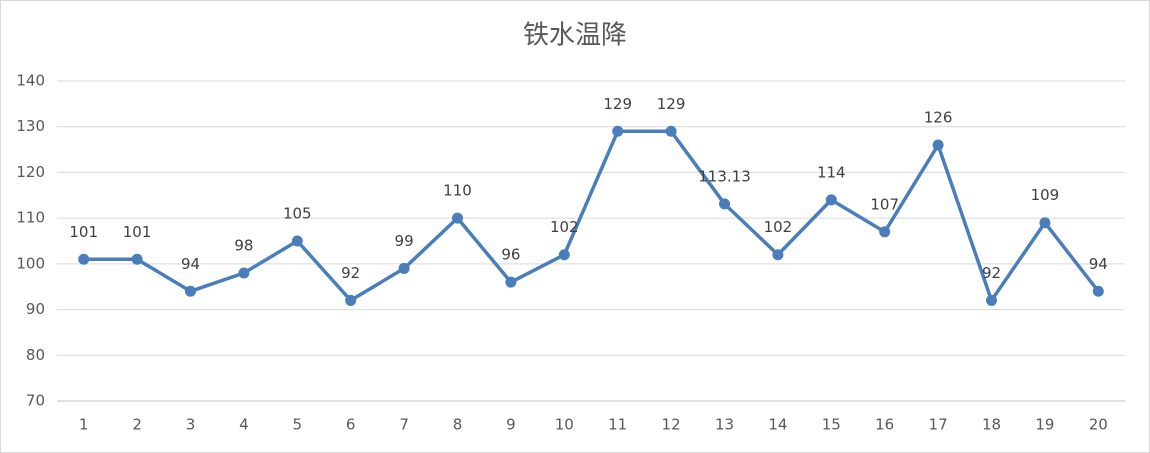  What do you see at coordinates (244, 425) in the screenshot?
I see `x-tick-label: 4` at bounding box center [244, 425].